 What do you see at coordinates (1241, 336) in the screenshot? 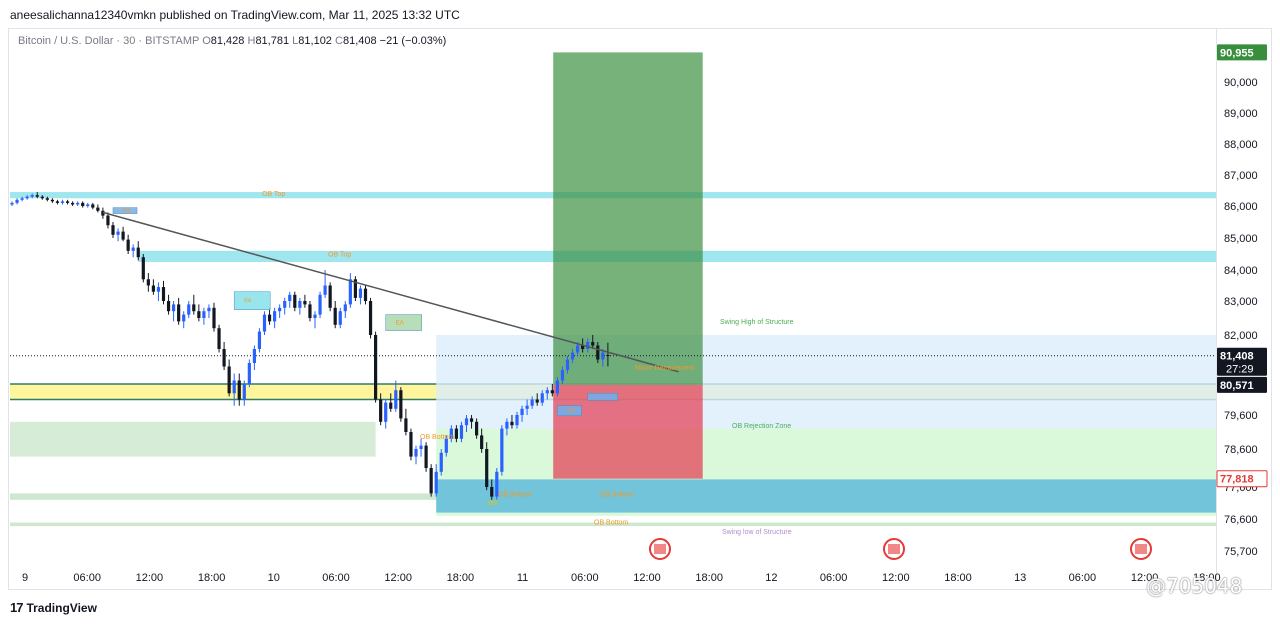
I see `y-tick-label: 82,000` at bounding box center [1241, 336].